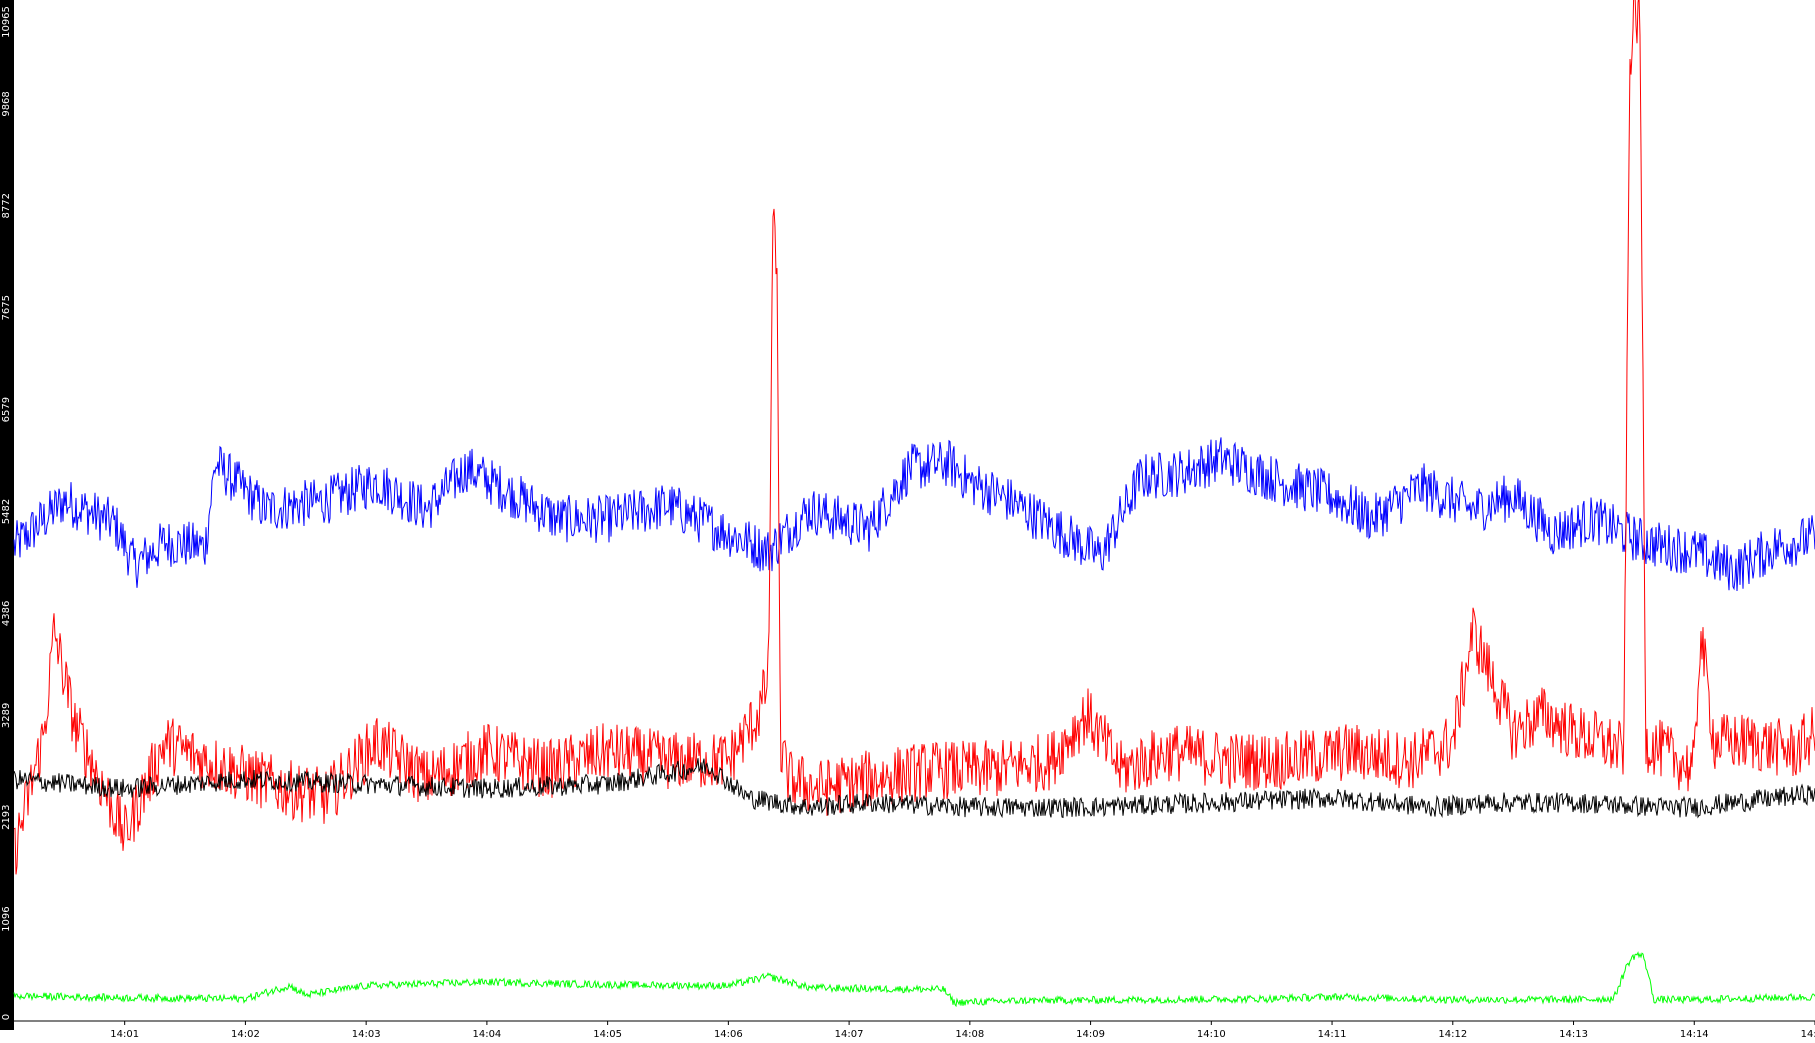 The image size is (1815, 1043). Describe the element at coordinates (6, 22) in the screenshot. I see `y-tick-label: 10965` at that location.